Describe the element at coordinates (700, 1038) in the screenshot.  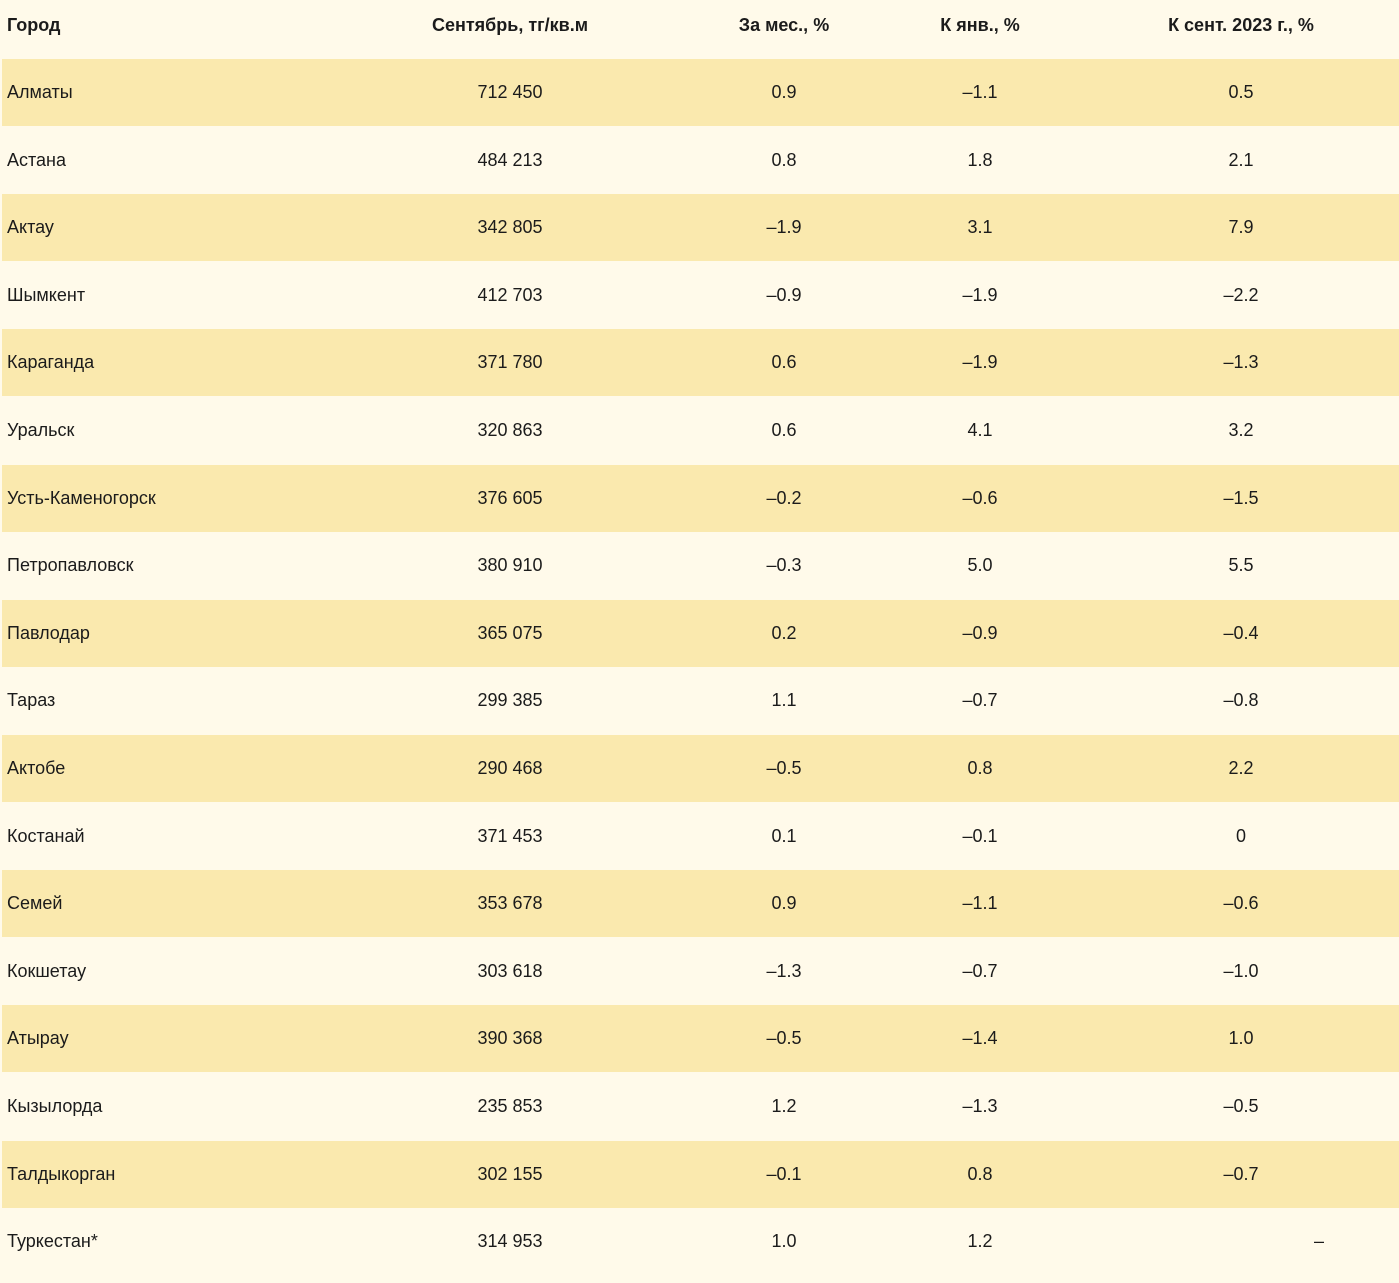
I see `table-row: Атырау 390 368 –0.5 –1.4 1.0` at that location.